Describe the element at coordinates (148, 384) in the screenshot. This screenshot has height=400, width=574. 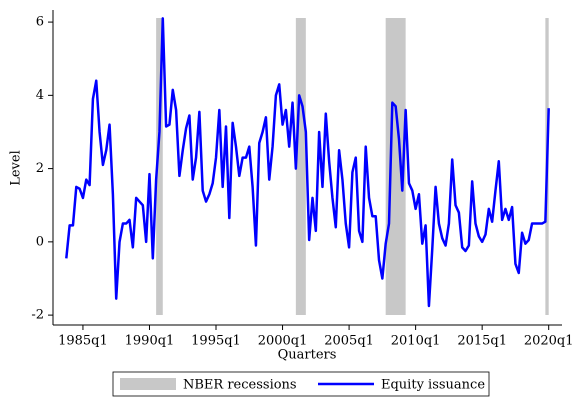
I see `legend-swatch` at that location.